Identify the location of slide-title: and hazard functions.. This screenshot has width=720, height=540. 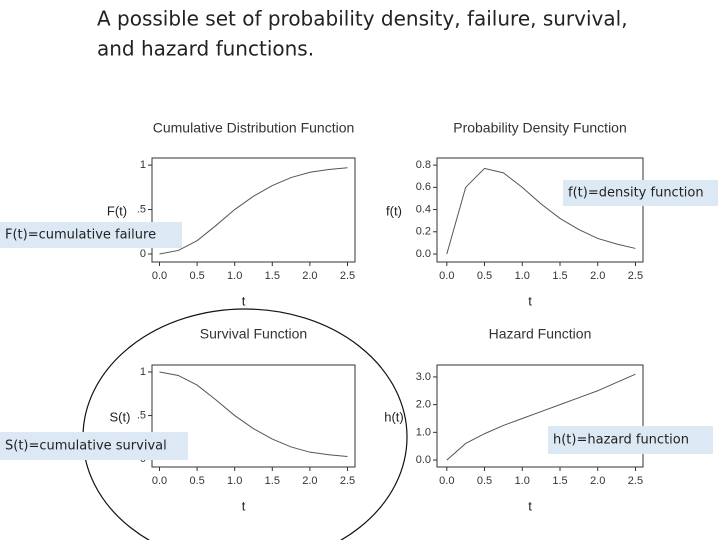
(205, 49).